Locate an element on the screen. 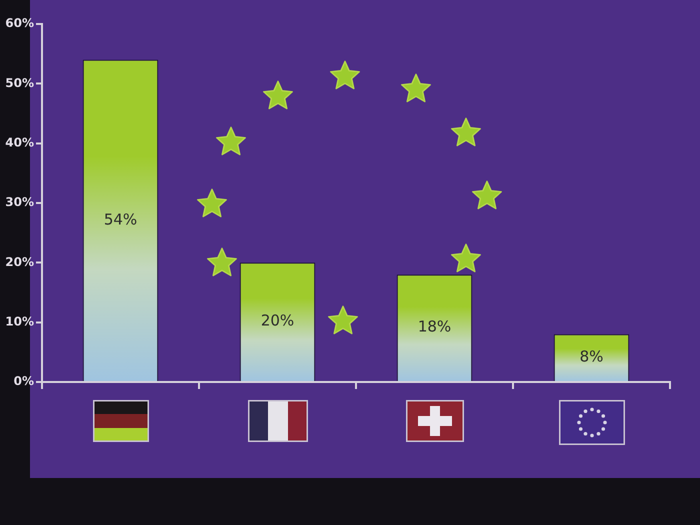 The width and height of the screenshot is (700, 525). y-tick-label: 20% is located at coordinates (19, 261).